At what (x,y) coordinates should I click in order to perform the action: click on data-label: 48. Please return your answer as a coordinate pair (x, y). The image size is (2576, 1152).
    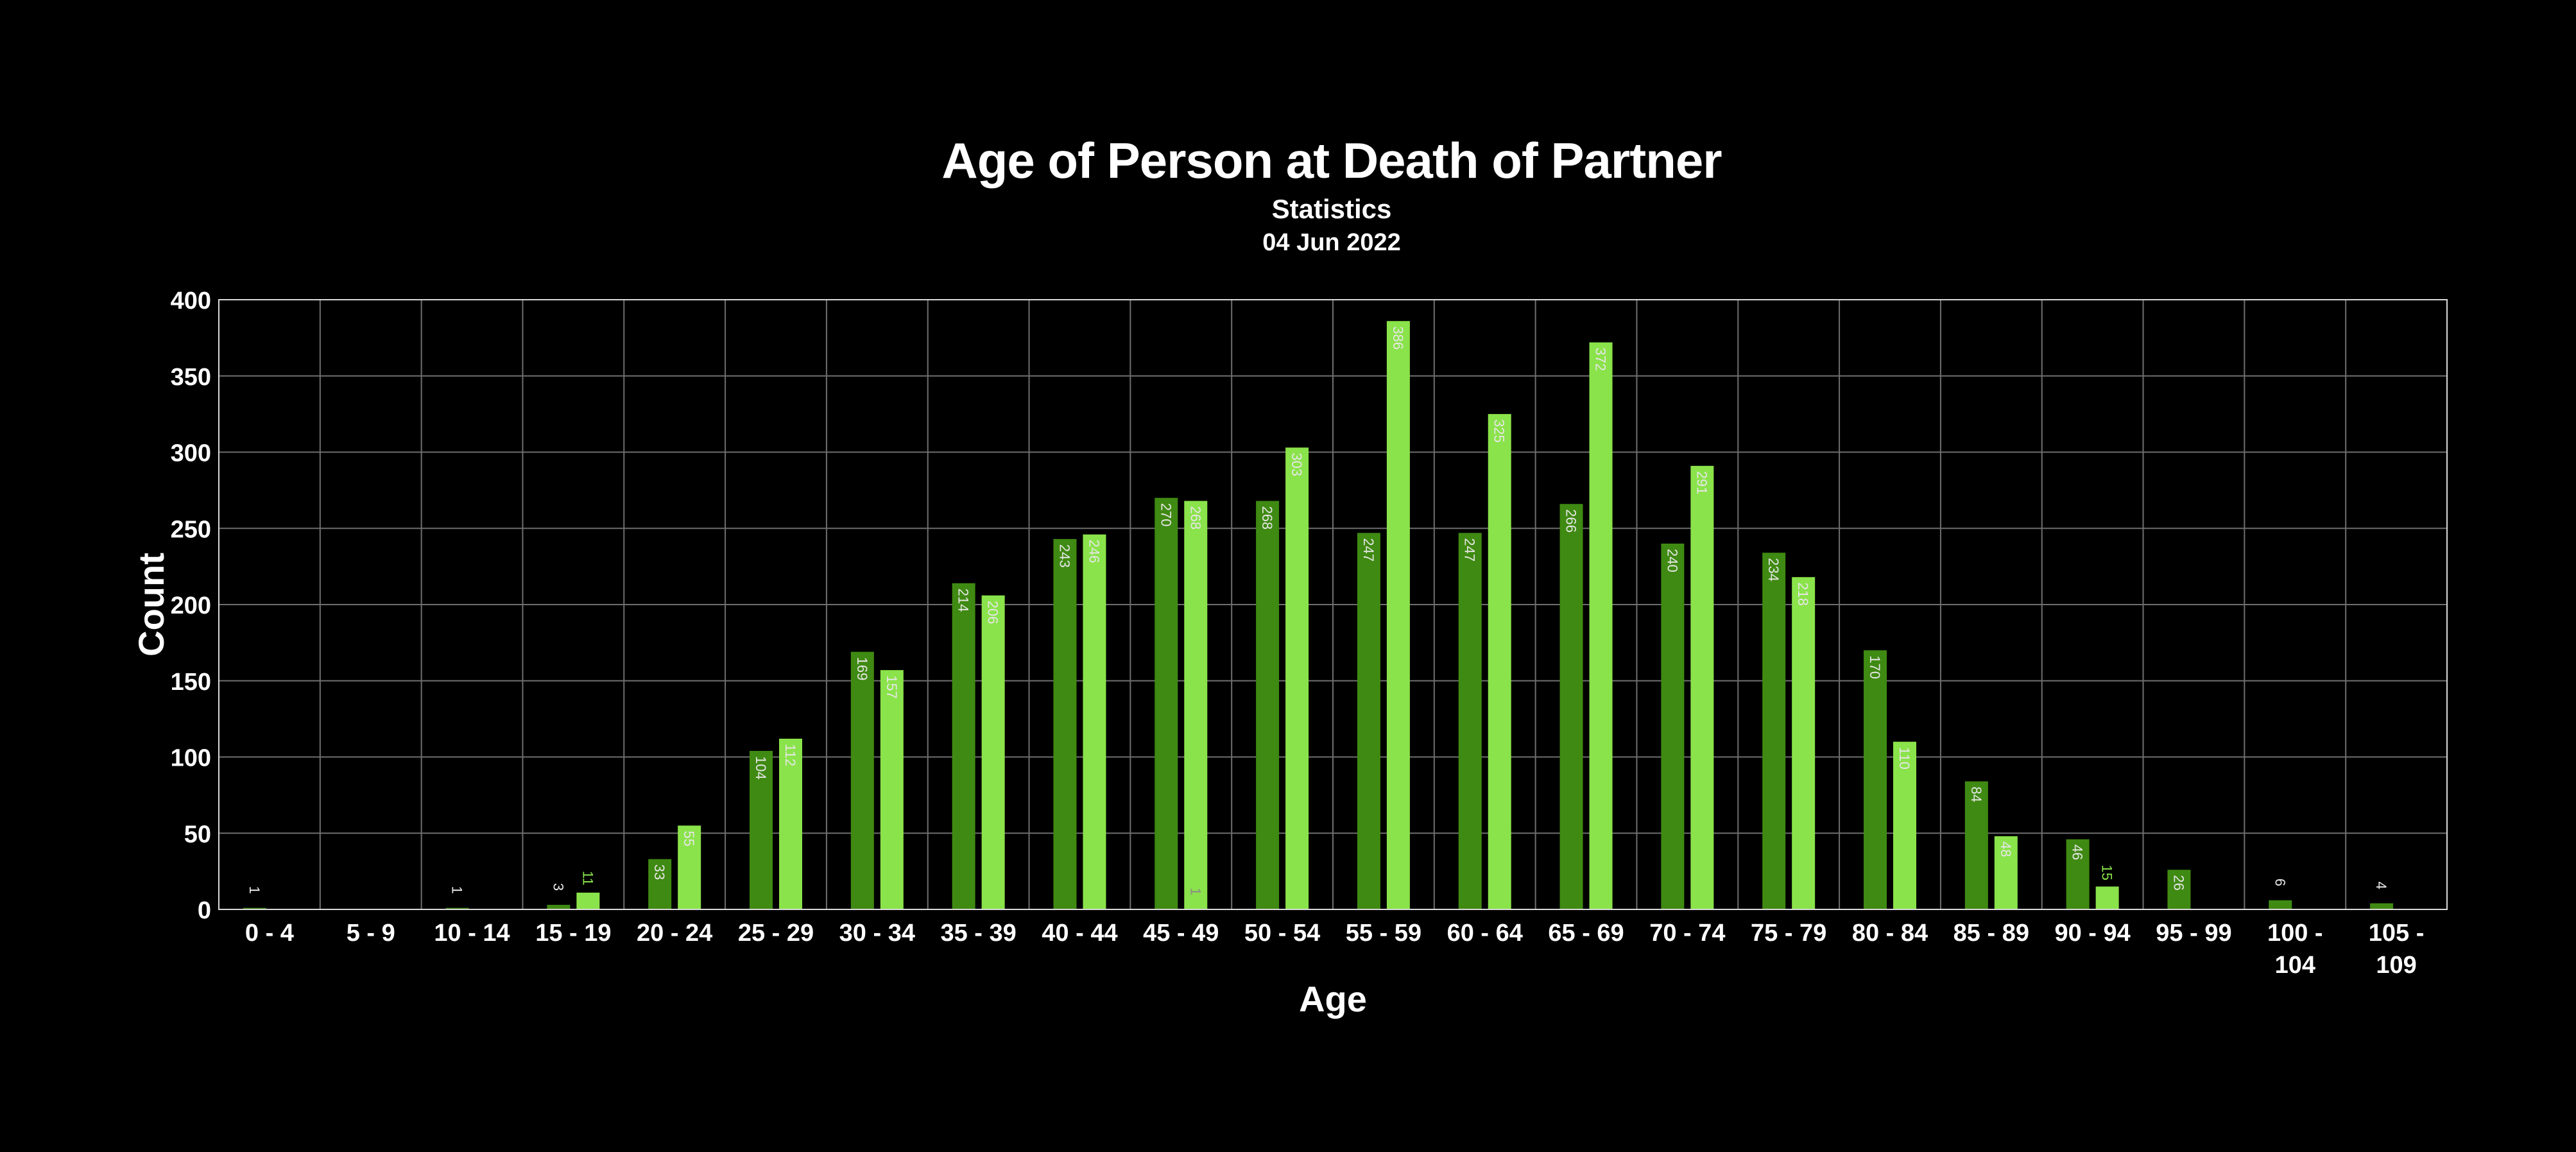
    Looking at the image, I should click on (2006, 849).